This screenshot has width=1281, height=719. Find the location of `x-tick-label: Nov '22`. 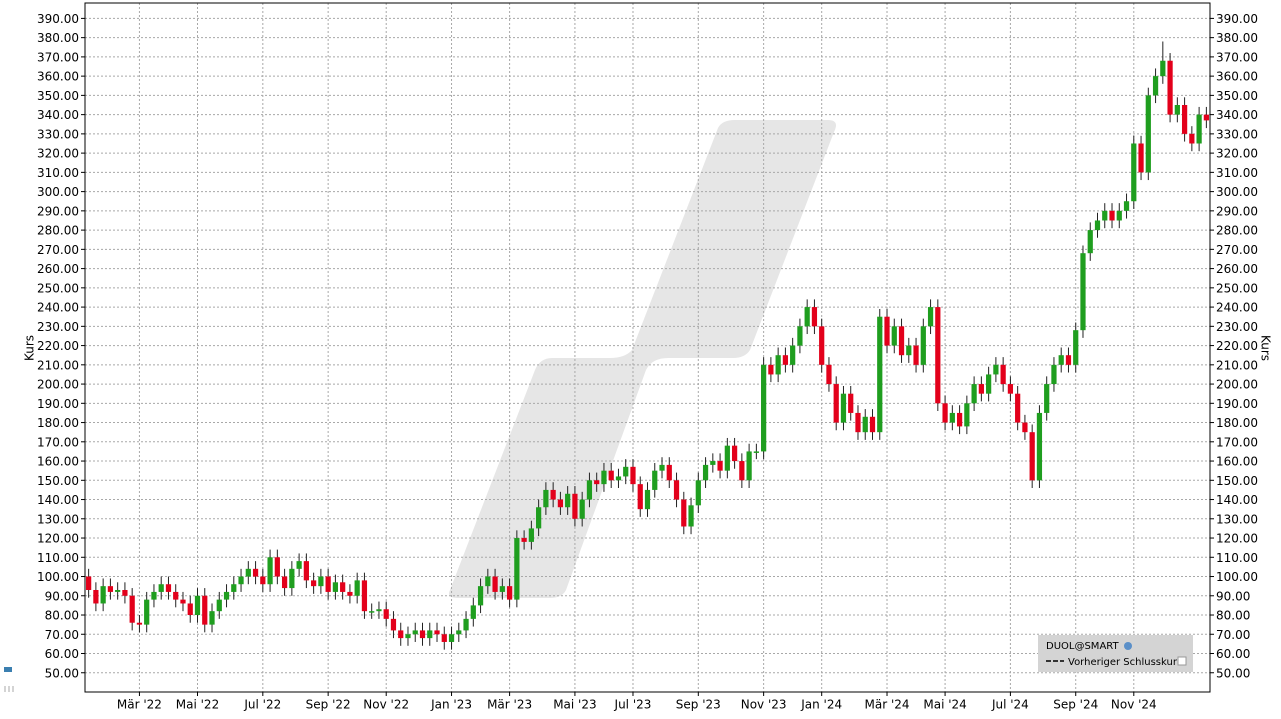

x-tick-label: Nov '22 is located at coordinates (386, 705).